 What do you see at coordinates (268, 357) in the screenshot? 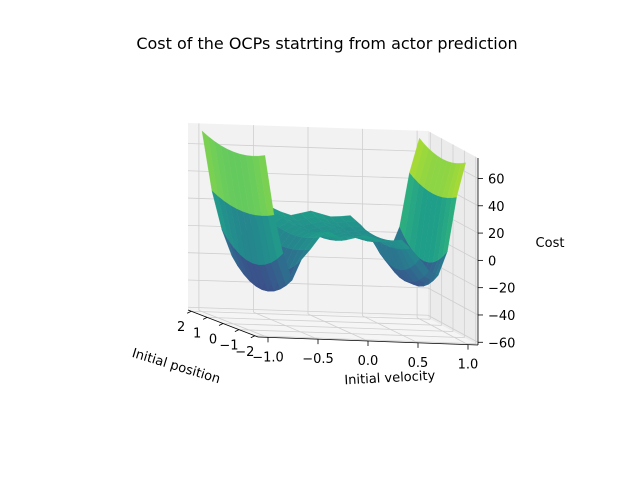
I see `y-tick-label: −1.0` at bounding box center [268, 357].